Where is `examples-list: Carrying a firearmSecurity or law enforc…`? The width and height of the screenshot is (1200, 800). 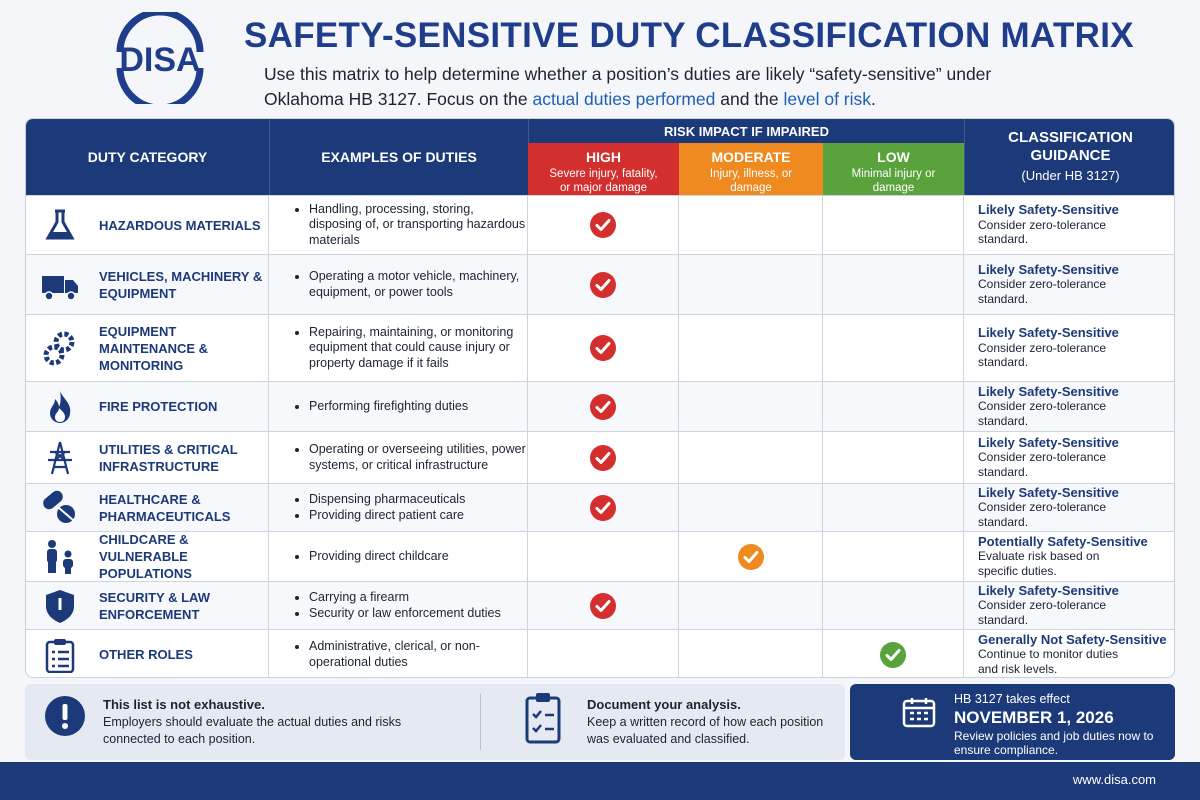 examples-list: Carrying a firearmSecurity or law enforc… is located at coordinates (396, 605).